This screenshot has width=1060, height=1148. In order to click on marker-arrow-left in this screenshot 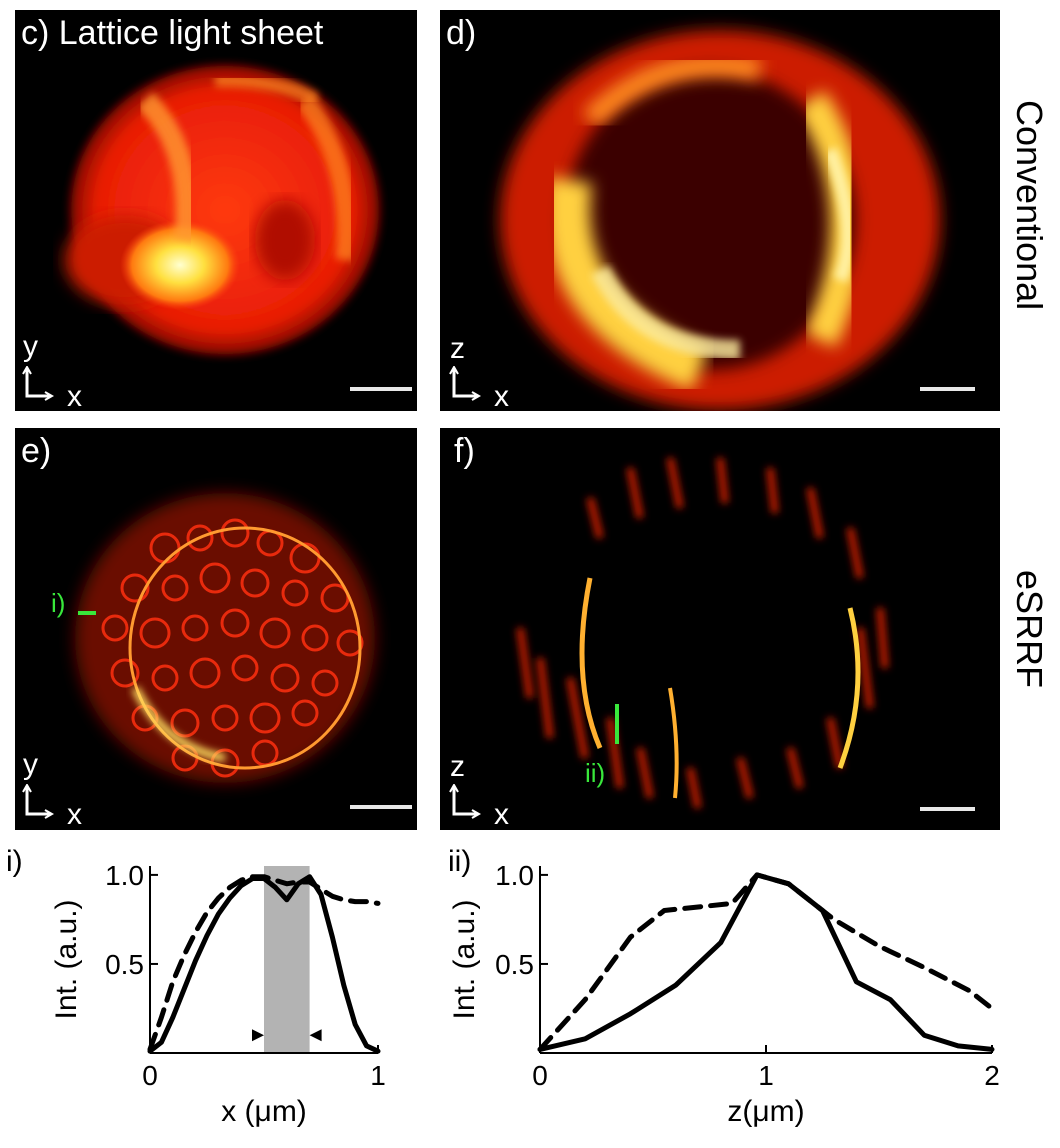, I will do `click(258, 1035)`.